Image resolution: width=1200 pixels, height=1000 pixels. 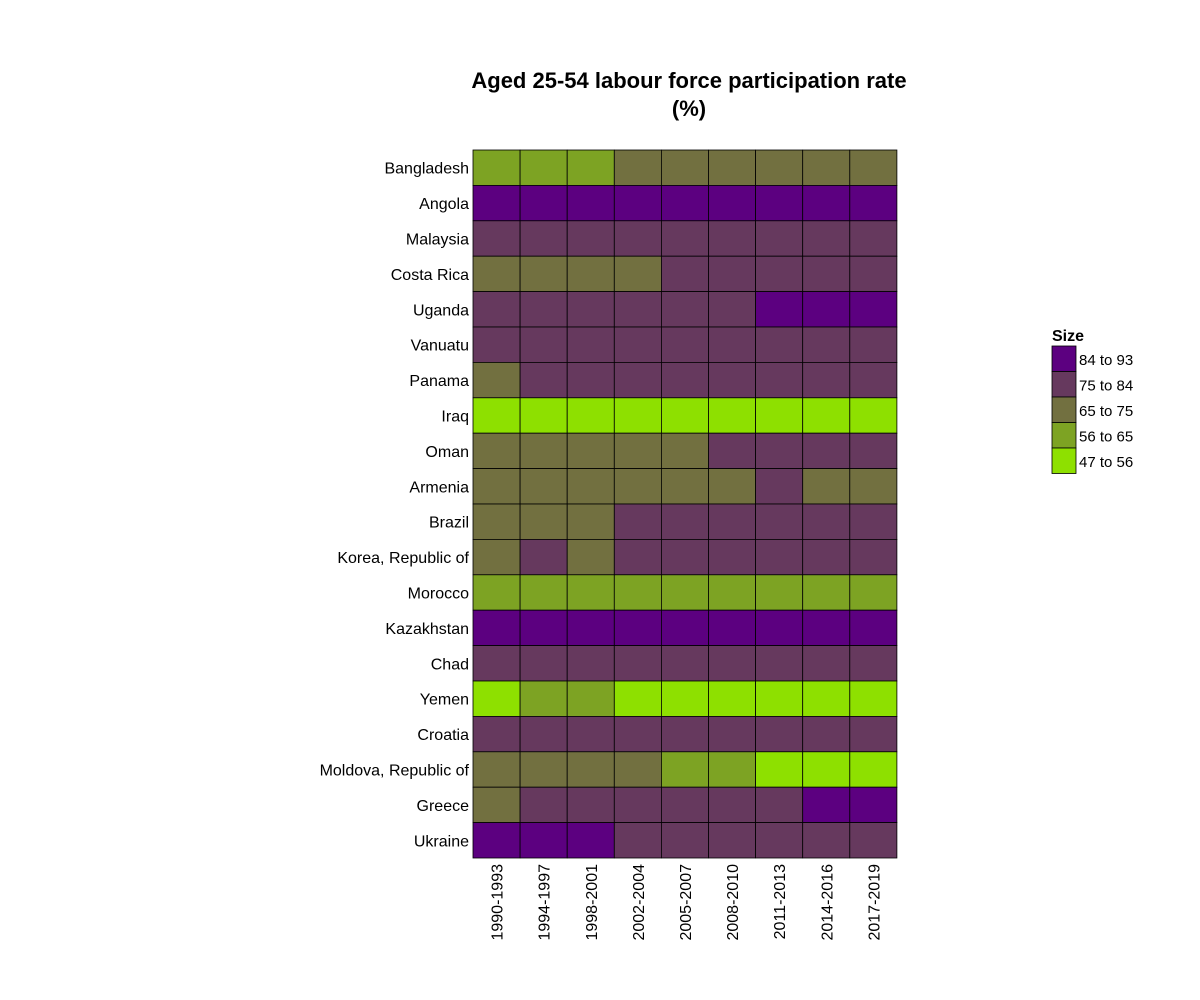 I want to click on legend-label: 56 to 65, so click(x=1106, y=437).